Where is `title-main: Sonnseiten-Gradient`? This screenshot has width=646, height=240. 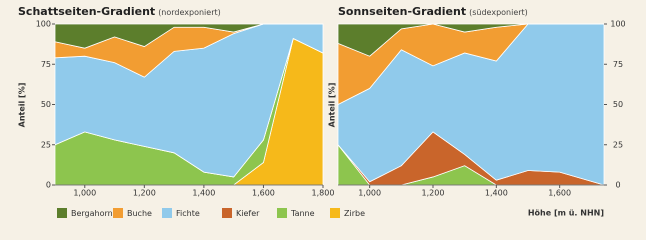
title-main: Sonnseiten-Gradient is located at coordinates (402, 11).